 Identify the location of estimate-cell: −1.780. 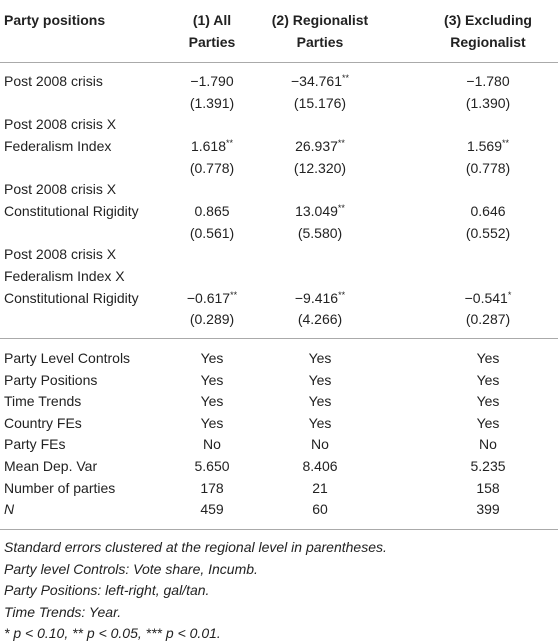
(487, 81).